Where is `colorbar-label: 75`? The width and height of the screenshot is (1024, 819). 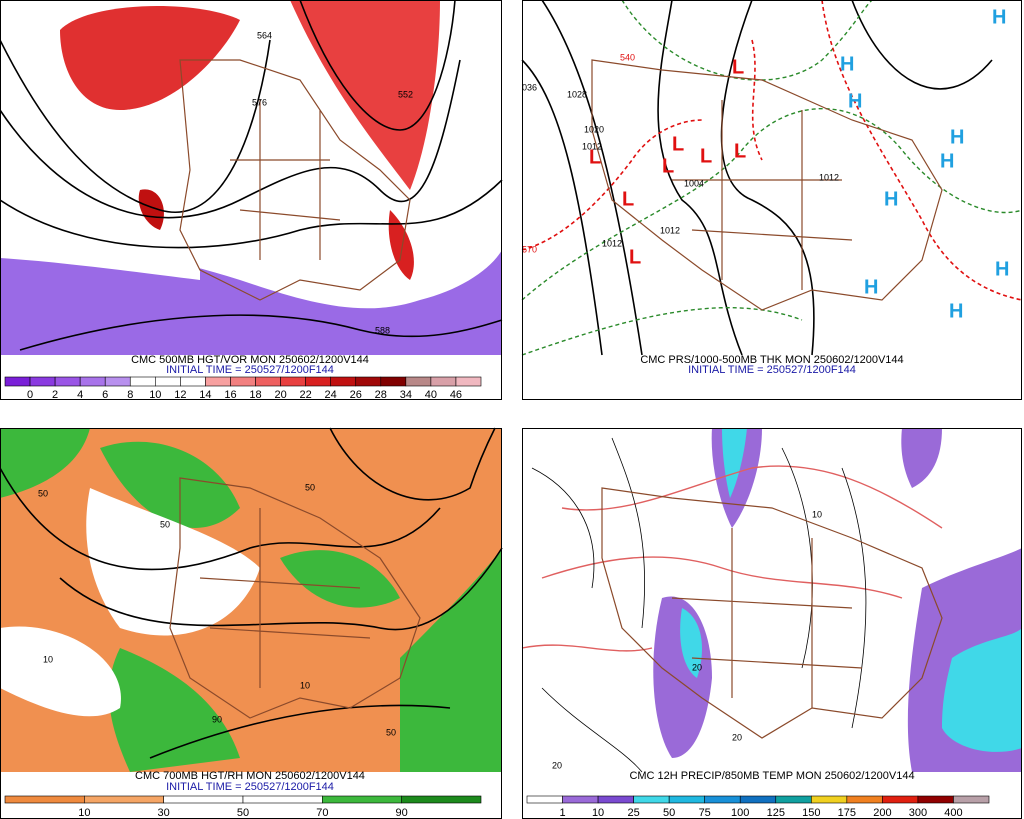
colorbar-label: 75 is located at coordinates (705, 813).